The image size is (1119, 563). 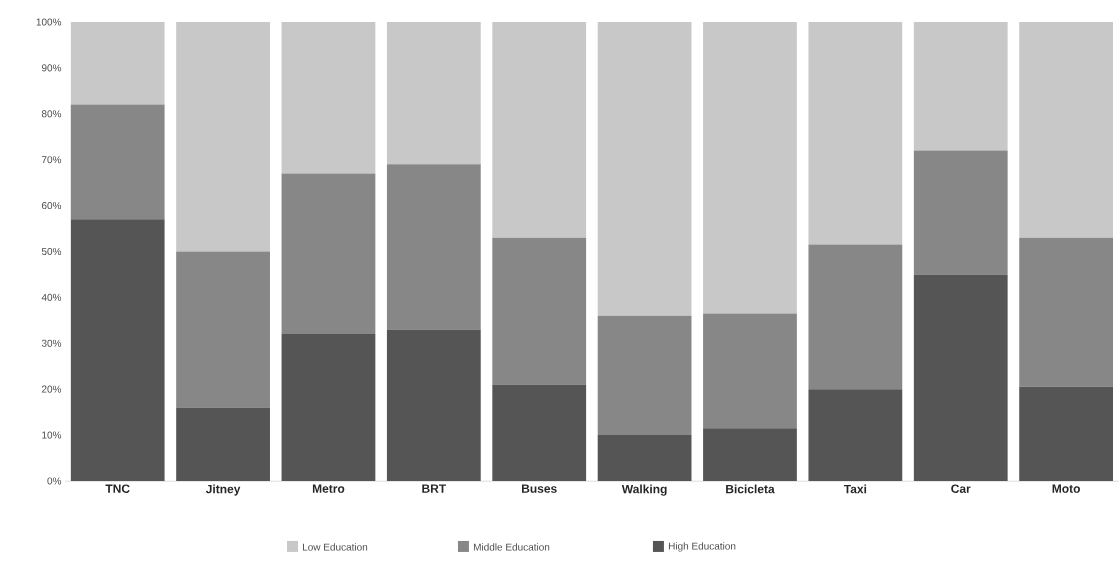 What do you see at coordinates (51, 297) in the screenshot?
I see `y-tick-label: 40%` at bounding box center [51, 297].